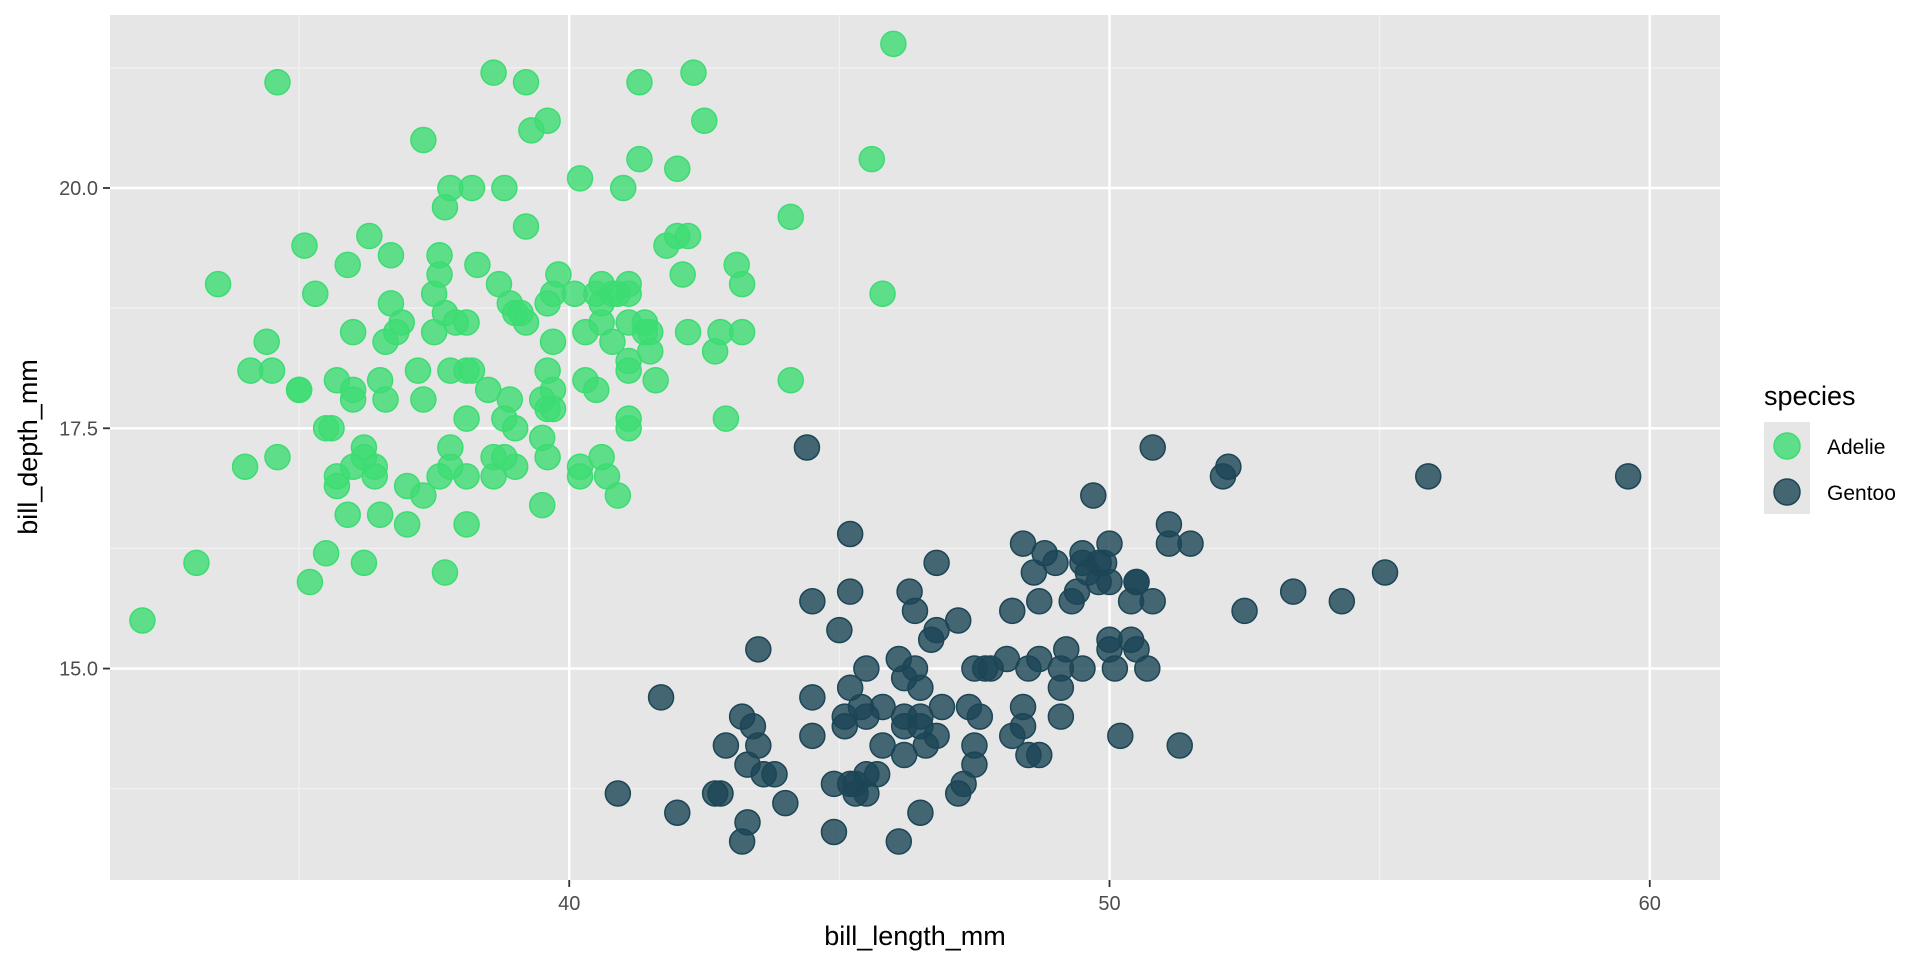 The height and width of the screenshot is (960, 1920). I want to click on legend-key-gentoo, so click(1787, 492).